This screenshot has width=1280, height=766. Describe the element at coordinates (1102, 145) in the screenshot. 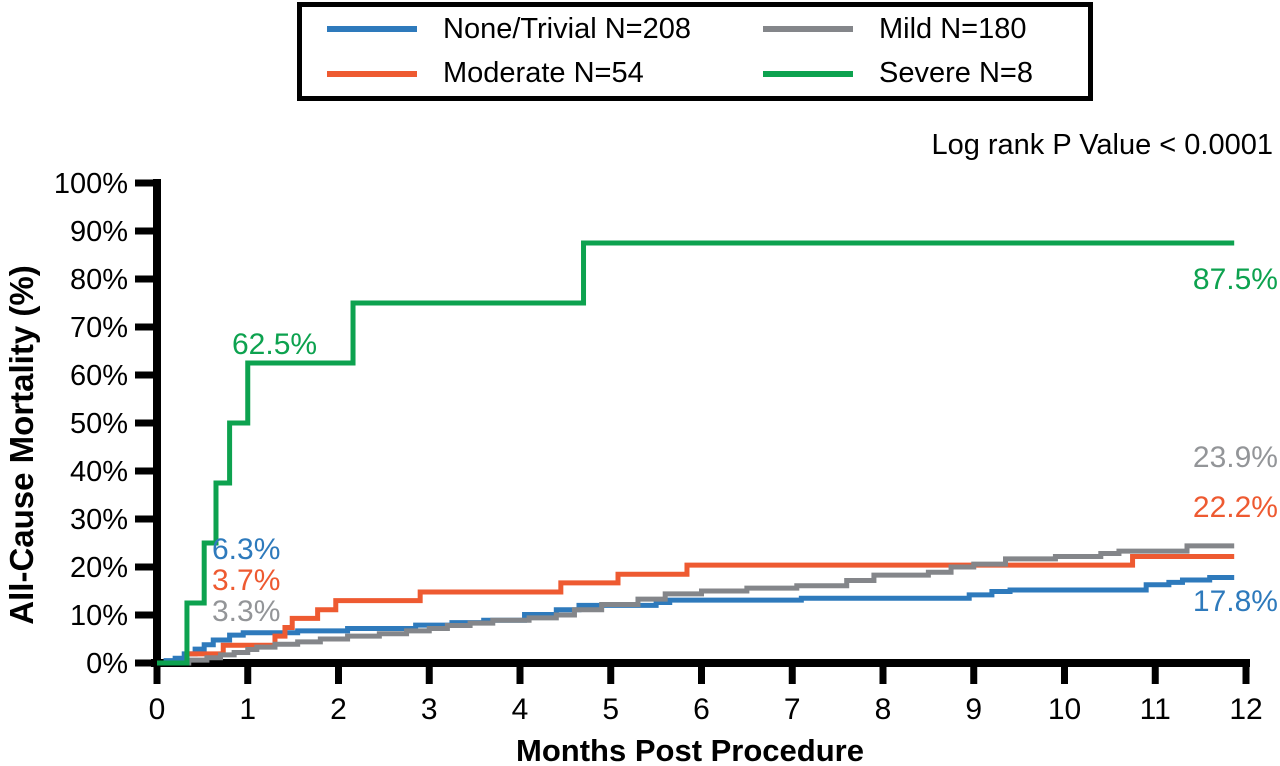

I see `log-rank-p-value: Log rank P Value < 0.0001` at that location.